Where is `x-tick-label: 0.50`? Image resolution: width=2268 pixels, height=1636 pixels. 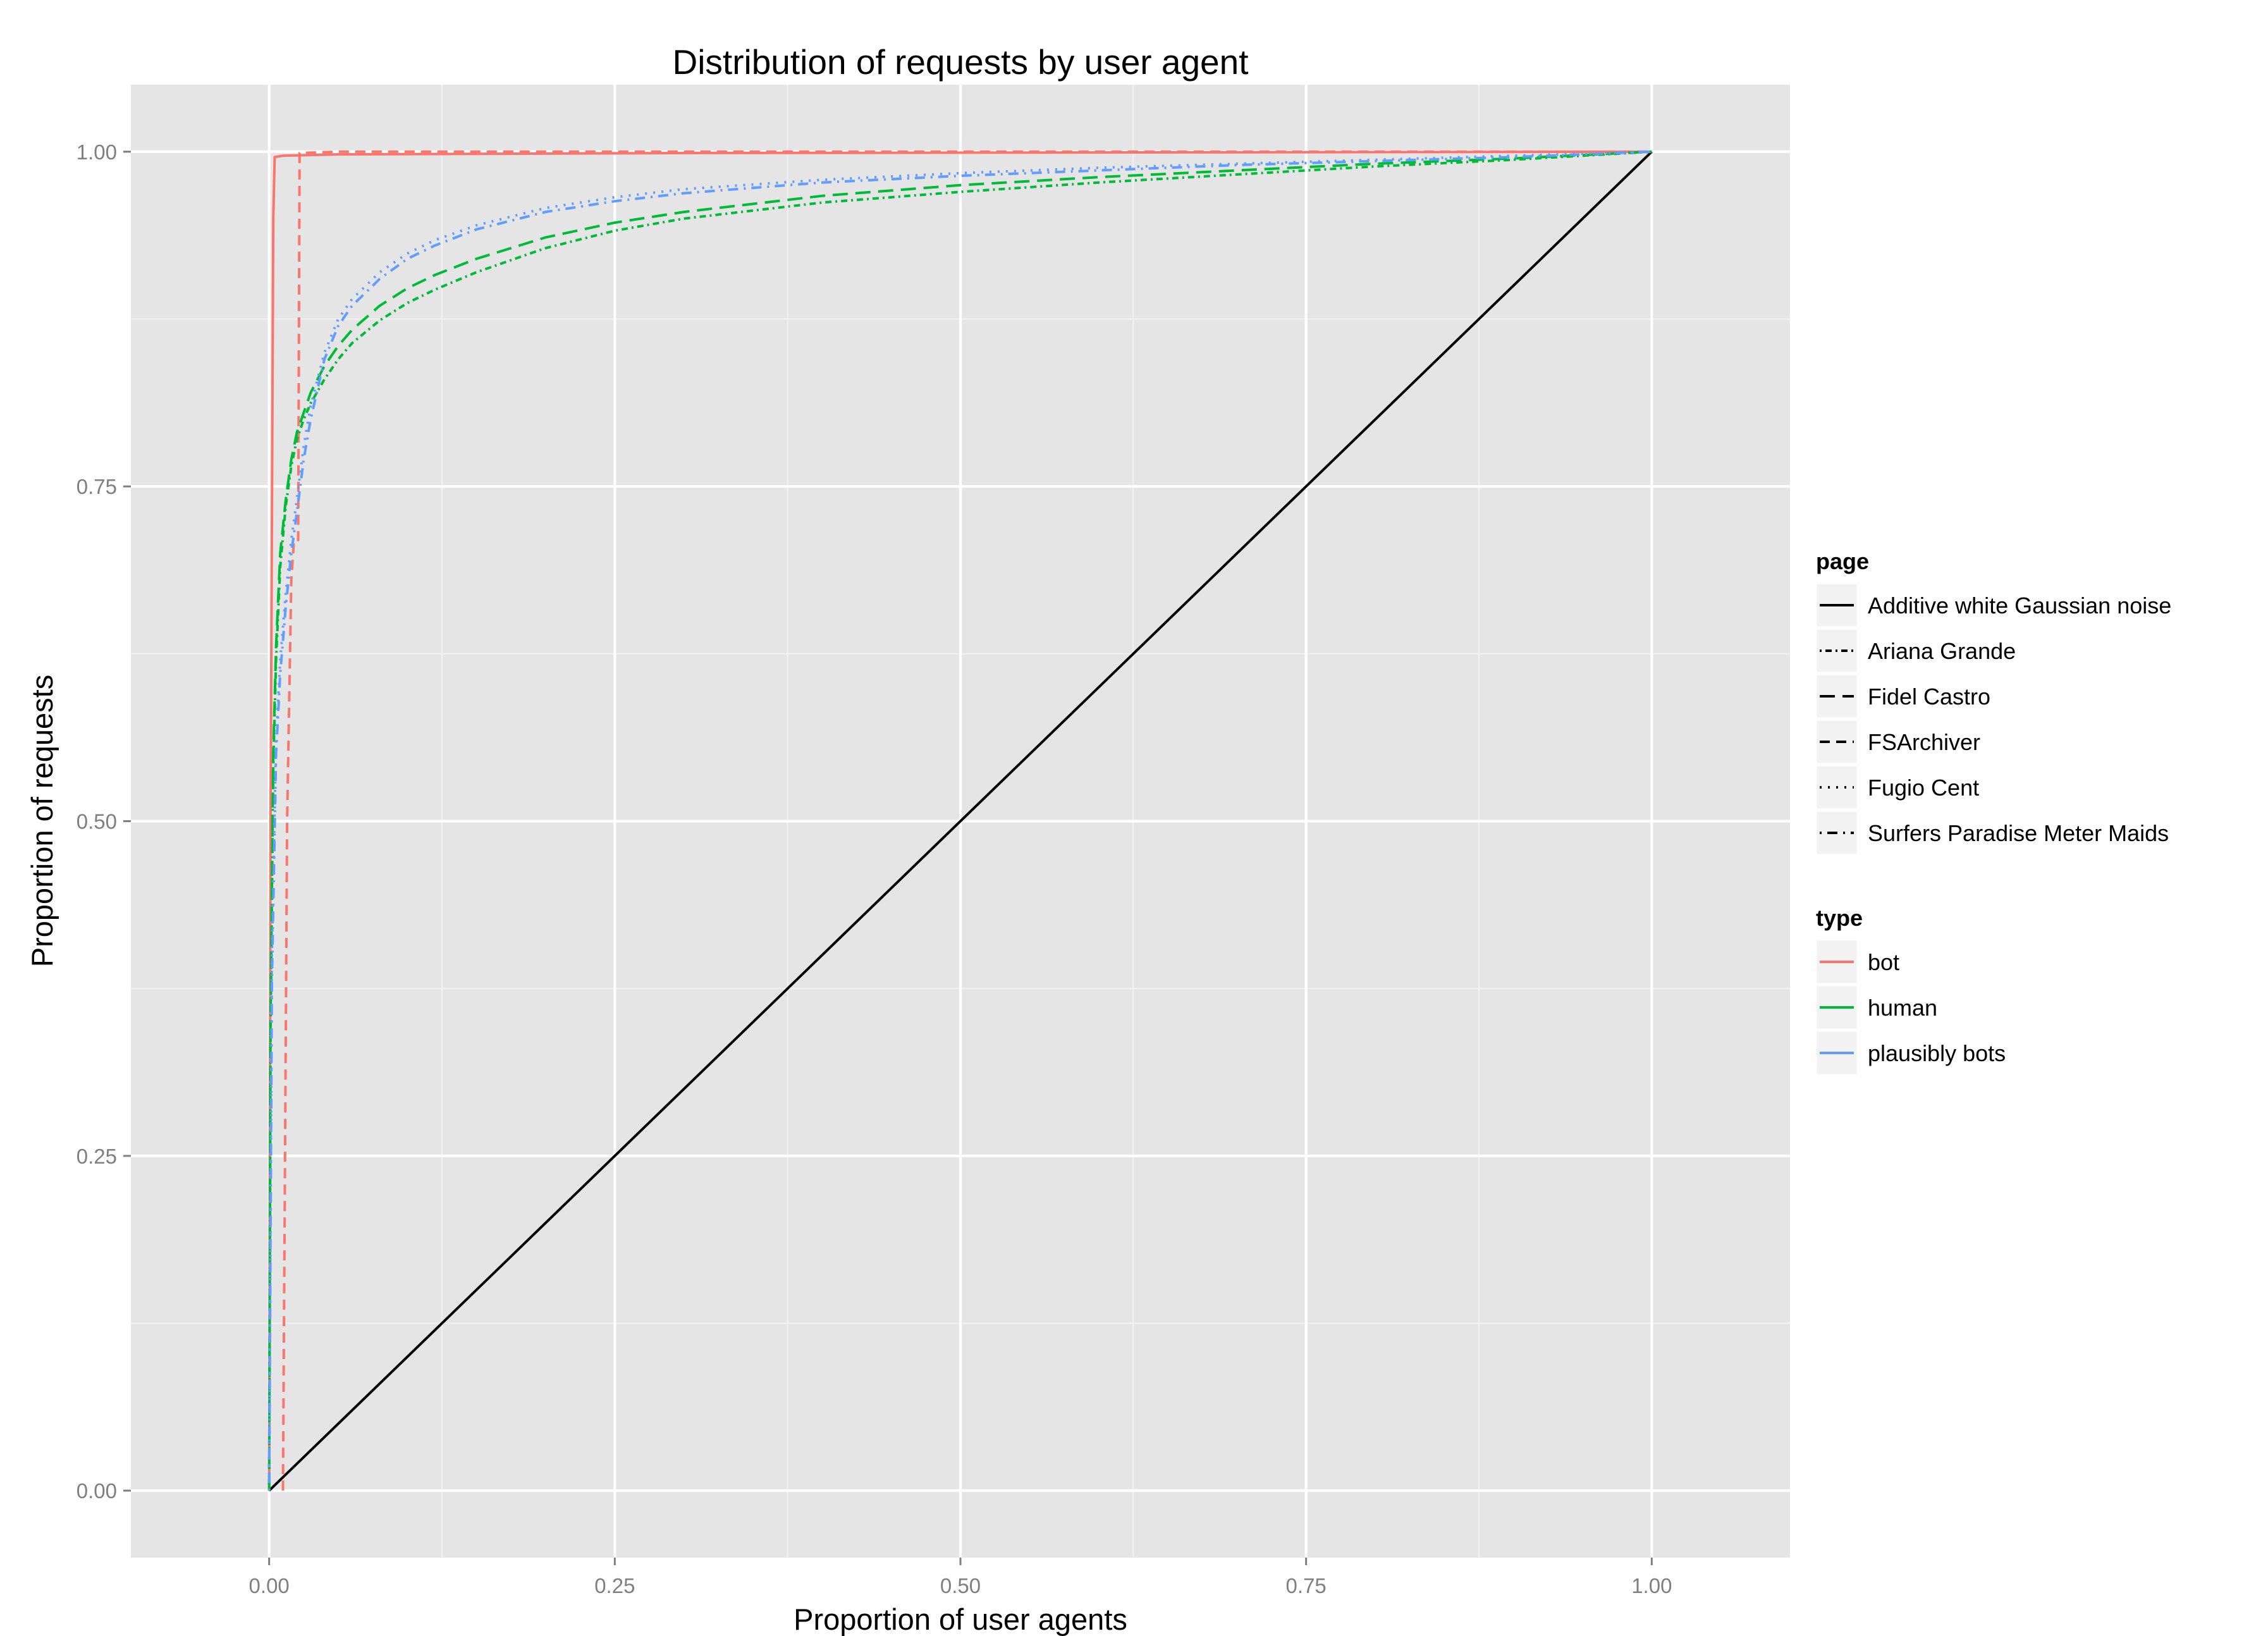
x-tick-label: 0.50 is located at coordinates (961, 1585).